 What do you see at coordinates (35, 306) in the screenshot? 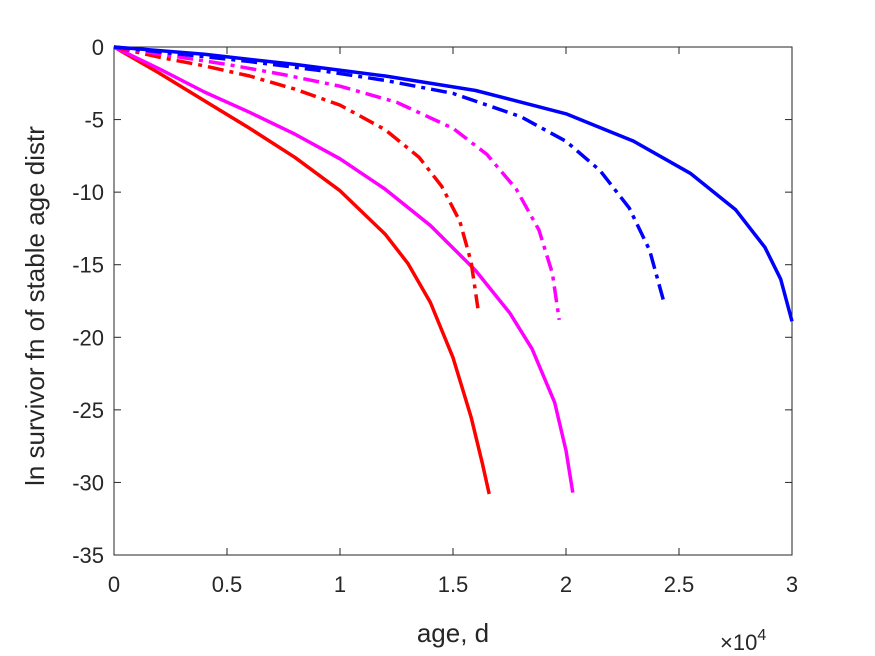
I see `y-axis-label: ln survivor fn of stable age distr` at bounding box center [35, 306].